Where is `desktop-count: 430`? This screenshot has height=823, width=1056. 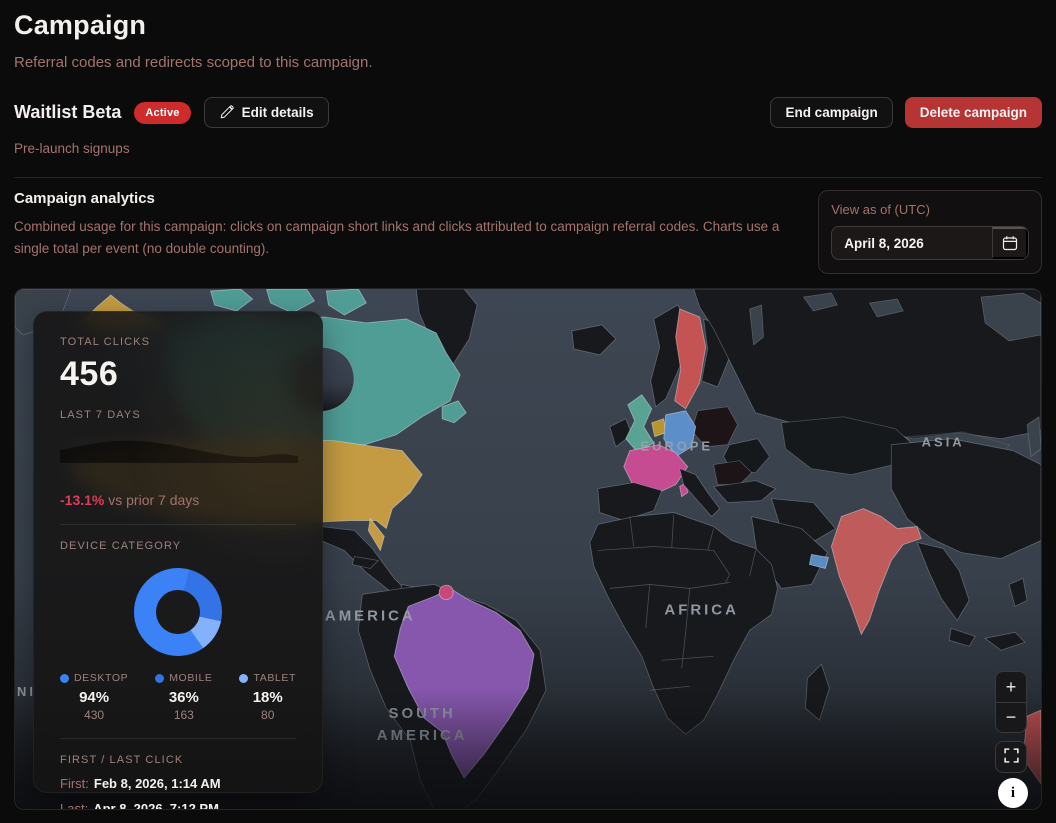
desktop-count: 430 is located at coordinates (94, 715).